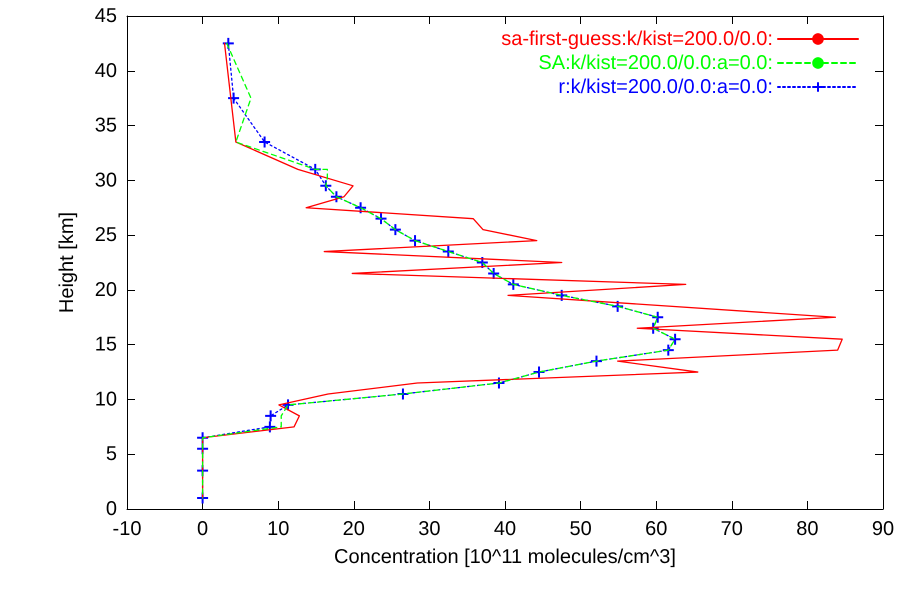 The image size is (916, 601). What do you see at coordinates (505, 529) in the screenshot?
I see `x-tick-label: 40` at bounding box center [505, 529].